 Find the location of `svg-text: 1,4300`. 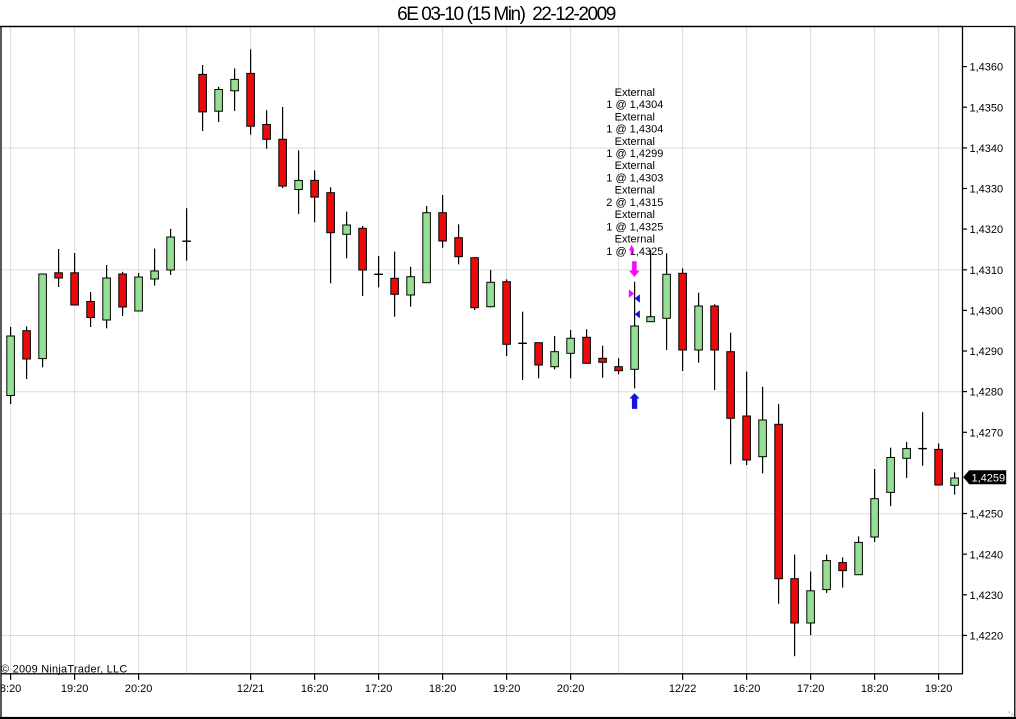

svg-text: 1,4300 is located at coordinates (987, 312).